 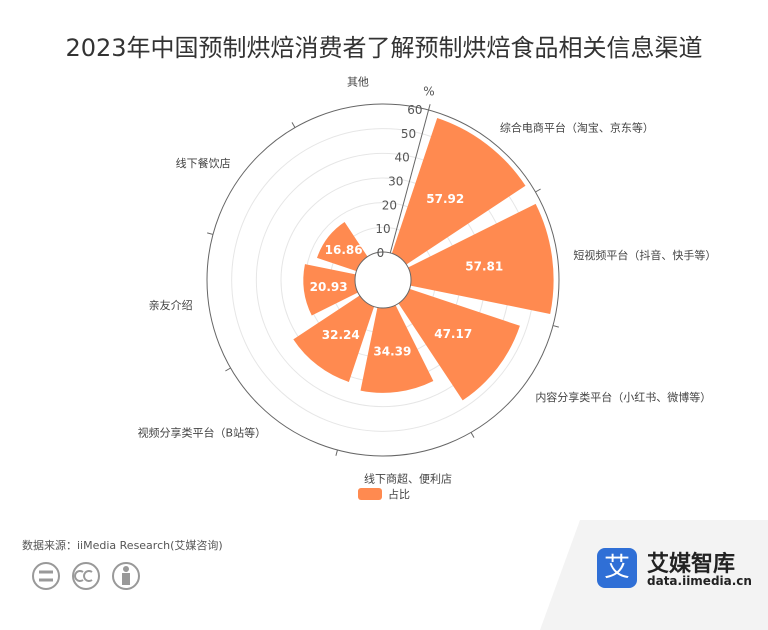 What do you see at coordinates (392, 351) in the screenshot?
I see `value-label-3: 34.39` at bounding box center [392, 351].